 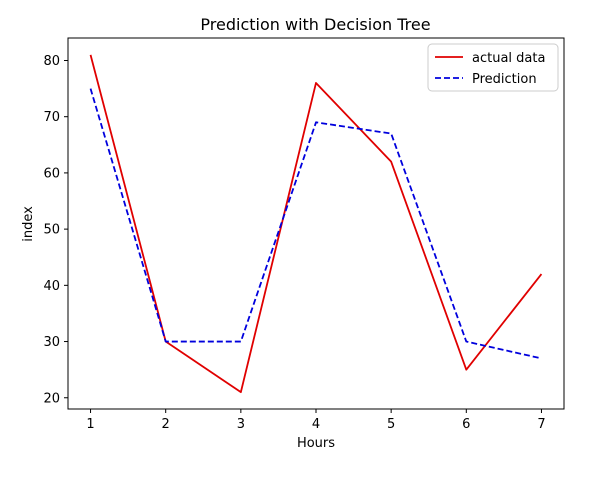 I want to click on y-axis-ticks: 20 30 40 50 60 70 80, so click(x=55, y=230).